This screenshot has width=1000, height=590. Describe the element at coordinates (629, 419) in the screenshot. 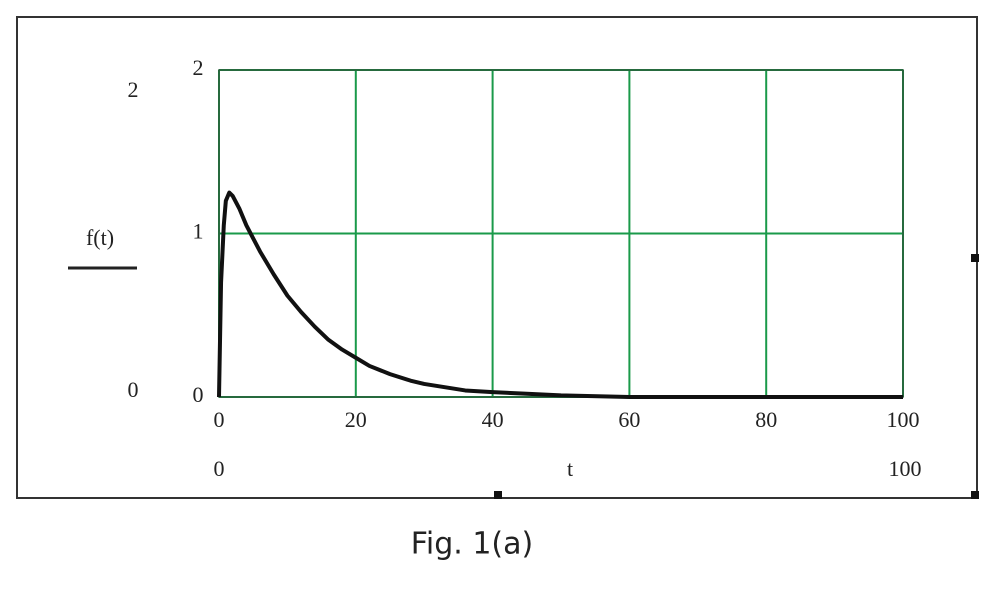

I see `x-tick-label: 60` at that location.